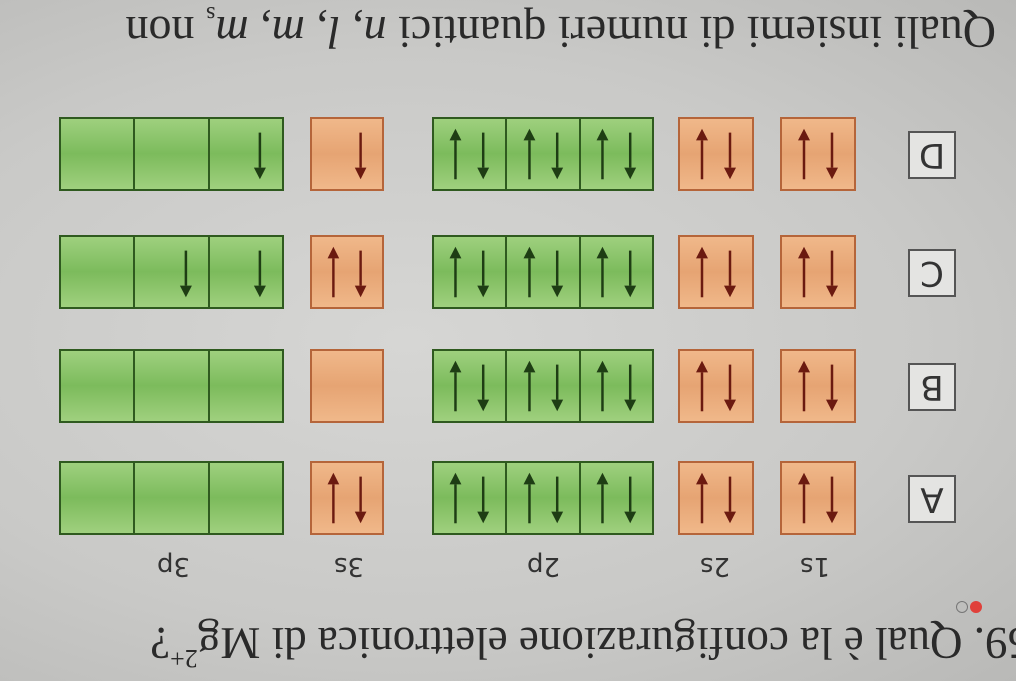  I want to click on difficulty-dot-filled-icon, so click(976, 607).